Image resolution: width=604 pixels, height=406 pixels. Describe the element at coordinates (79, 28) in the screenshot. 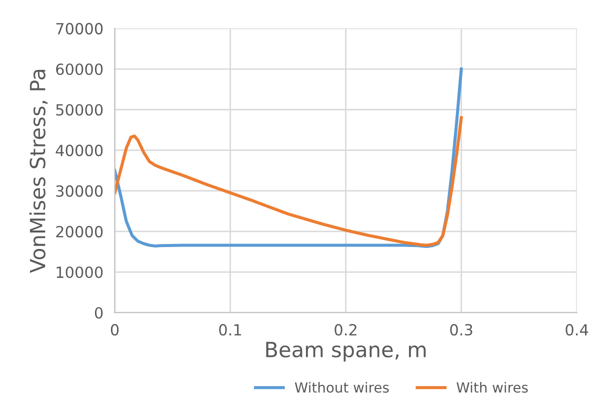

I see `y-tick-label: 70000` at that location.